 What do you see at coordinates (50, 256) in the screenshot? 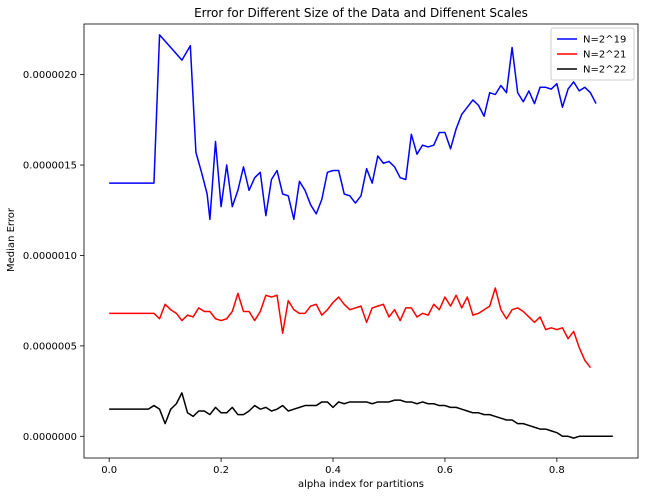
I see `y-tick-label: 0.0000010` at bounding box center [50, 256].